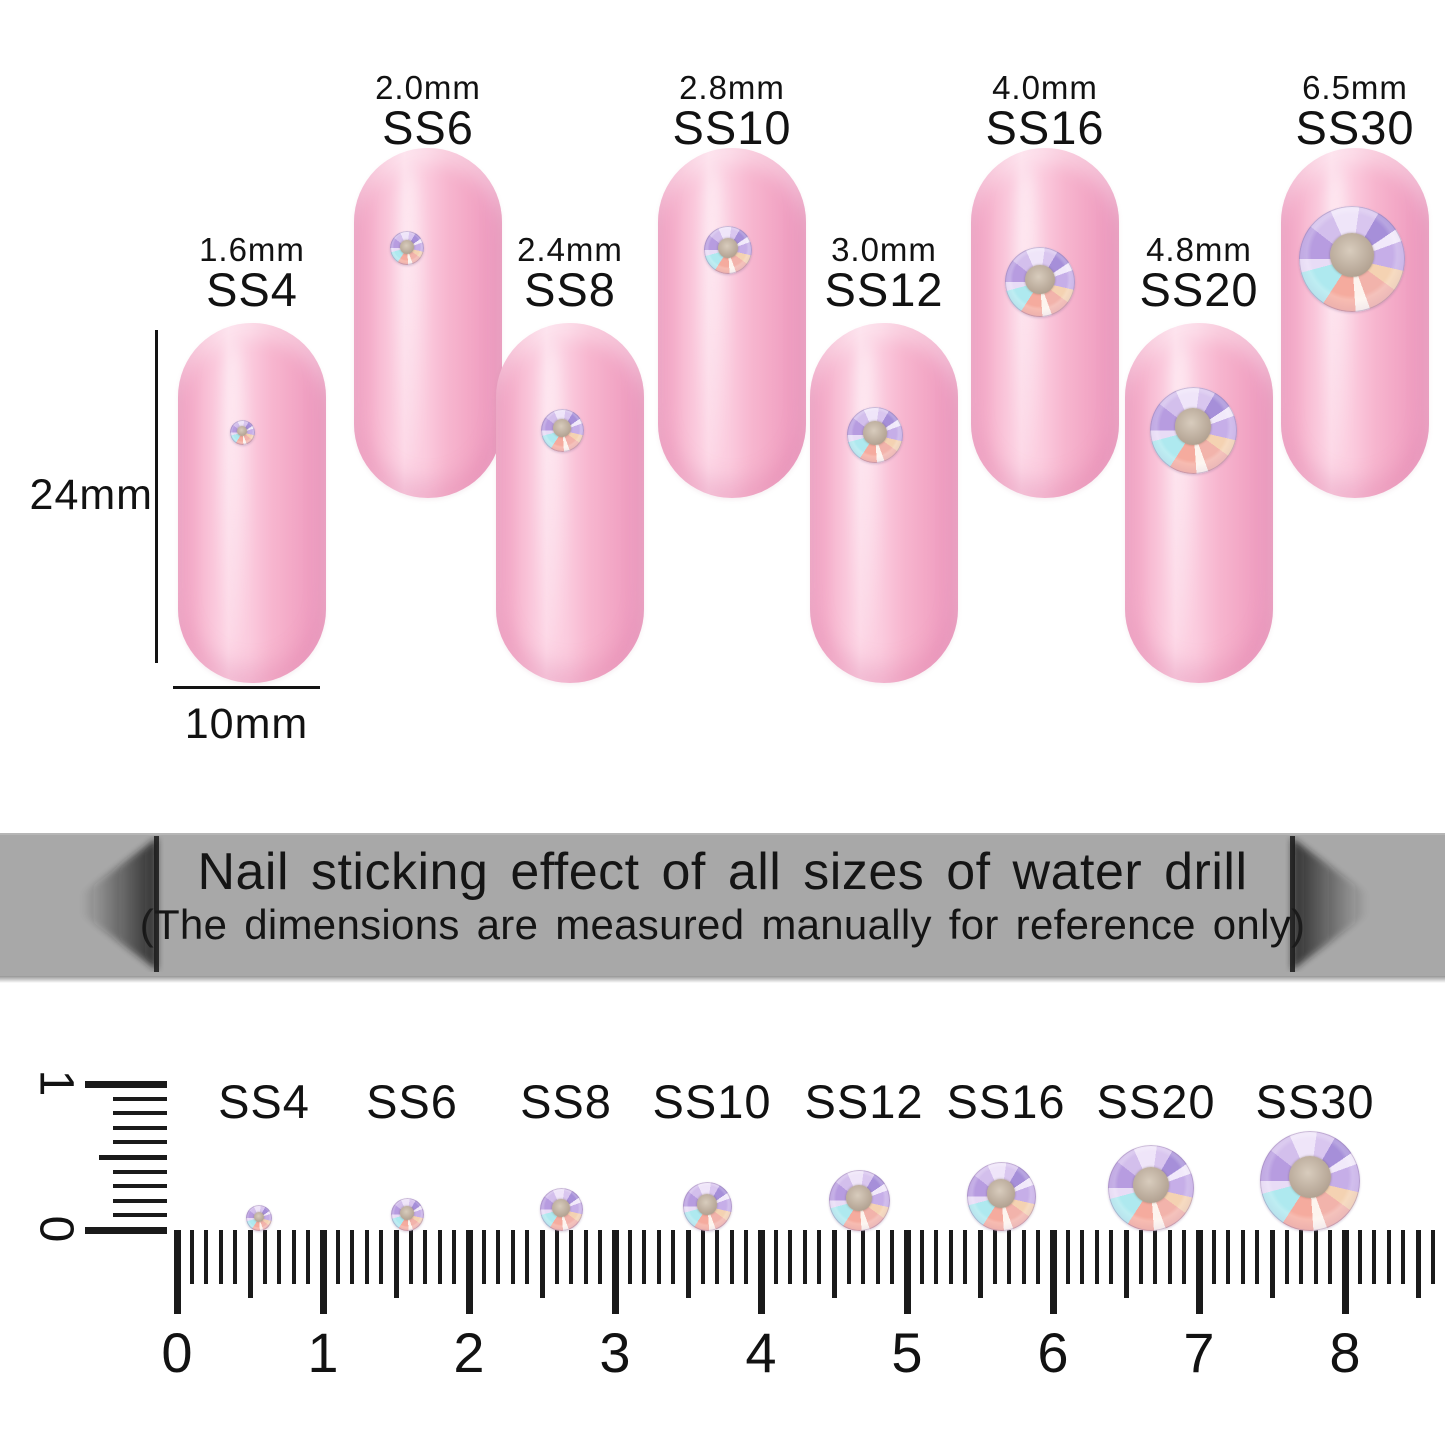  What do you see at coordinates (1045, 110) in the screenshot?
I see `nail-label-ss16: 4.0mm SS16` at bounding box center [1045, 110].